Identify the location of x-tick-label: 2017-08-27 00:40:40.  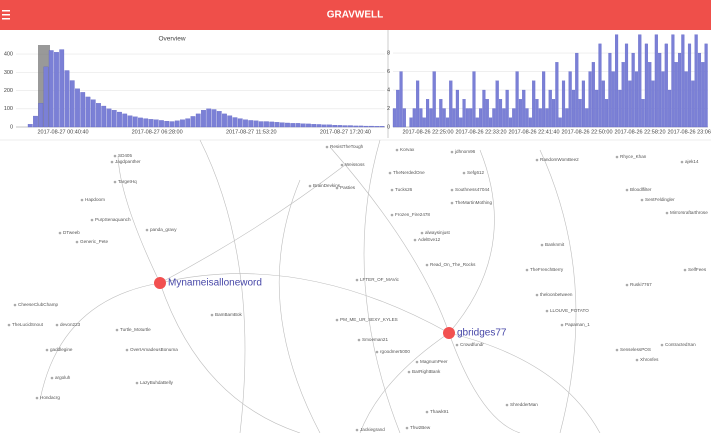
(62, 132).